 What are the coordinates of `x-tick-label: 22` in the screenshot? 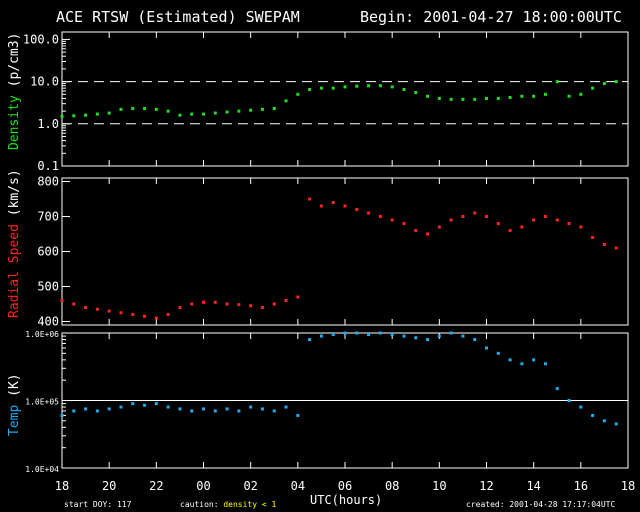 It's located at (156, 486).